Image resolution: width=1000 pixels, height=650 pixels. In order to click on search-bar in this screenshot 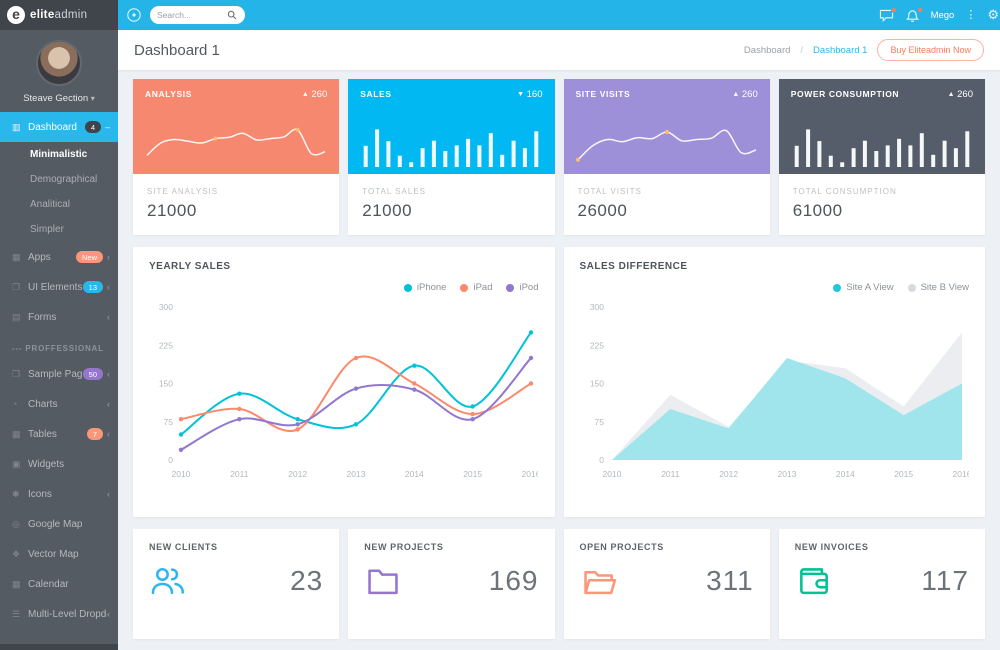, I will do `click(197, 15)`.